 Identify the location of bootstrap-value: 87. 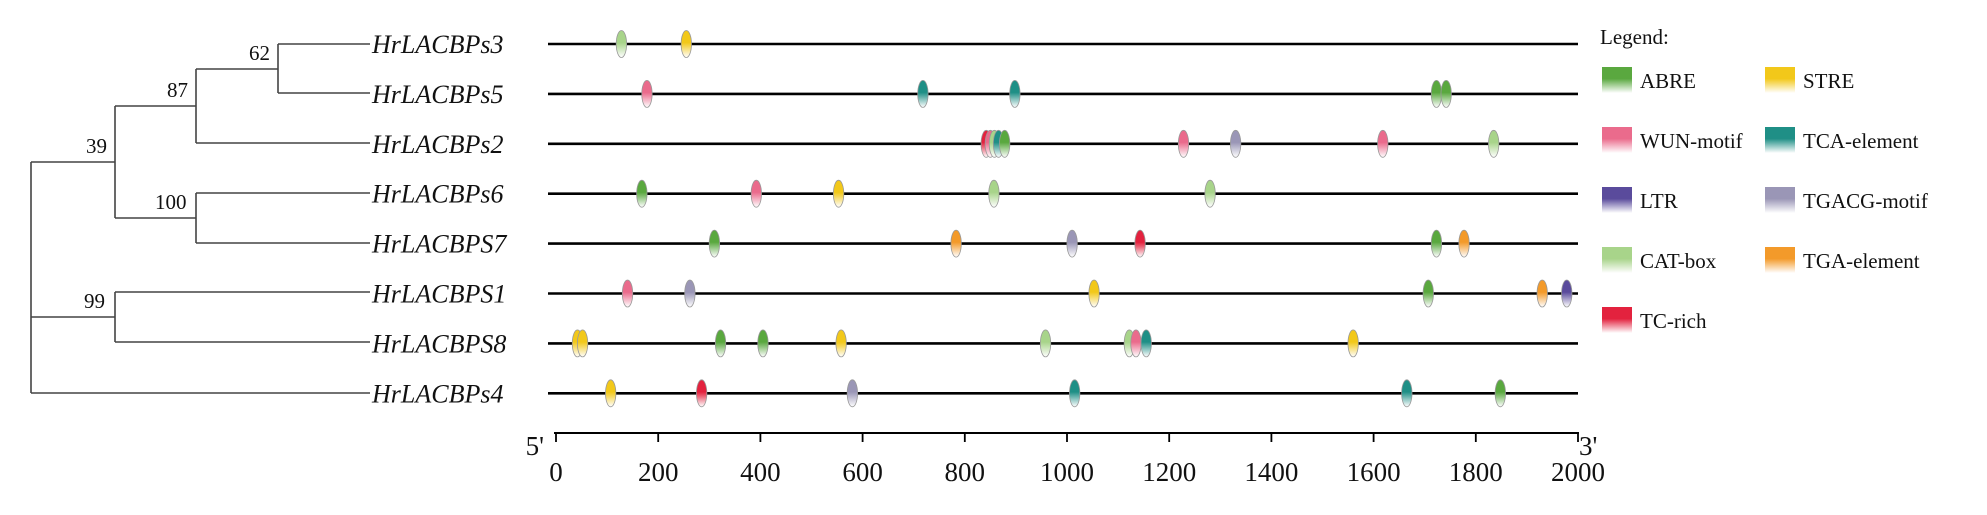
(177, 90).